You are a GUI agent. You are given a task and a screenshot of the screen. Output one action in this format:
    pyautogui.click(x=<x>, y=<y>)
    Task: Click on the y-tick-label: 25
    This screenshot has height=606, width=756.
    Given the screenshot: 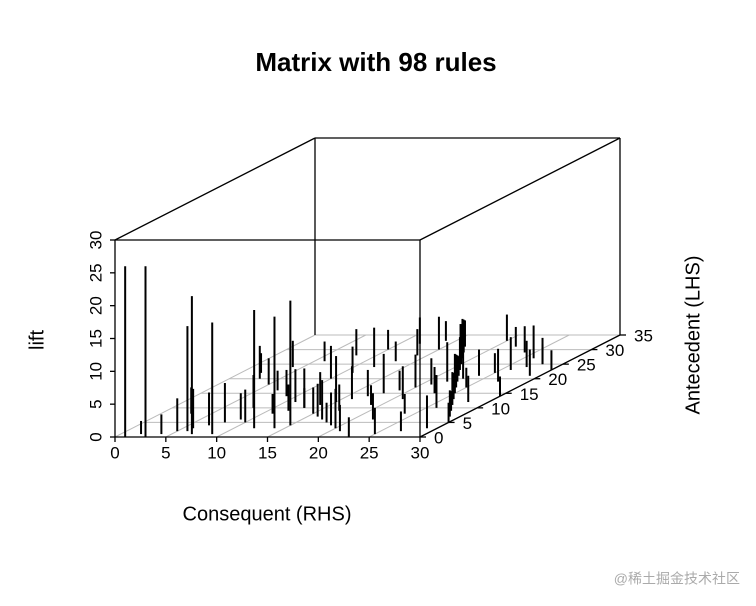 What is the action you would take?
    pyautogui.click(x=586, y=365)
    